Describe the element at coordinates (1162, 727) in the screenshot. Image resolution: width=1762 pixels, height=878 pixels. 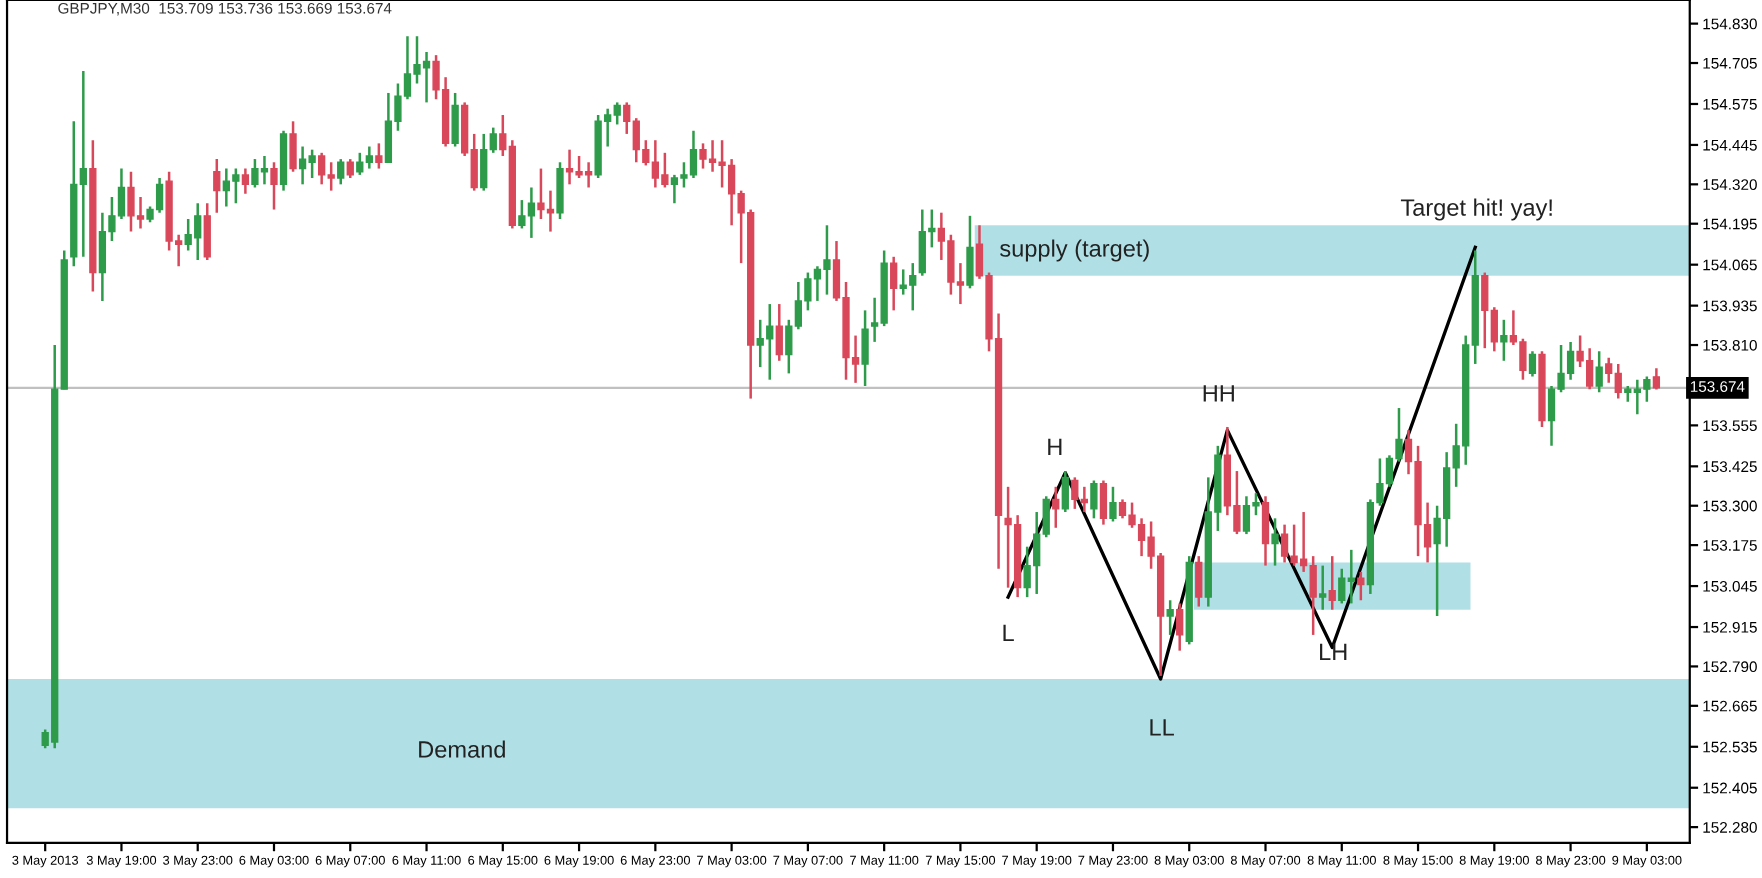
I see `annotation: LL` at that location.